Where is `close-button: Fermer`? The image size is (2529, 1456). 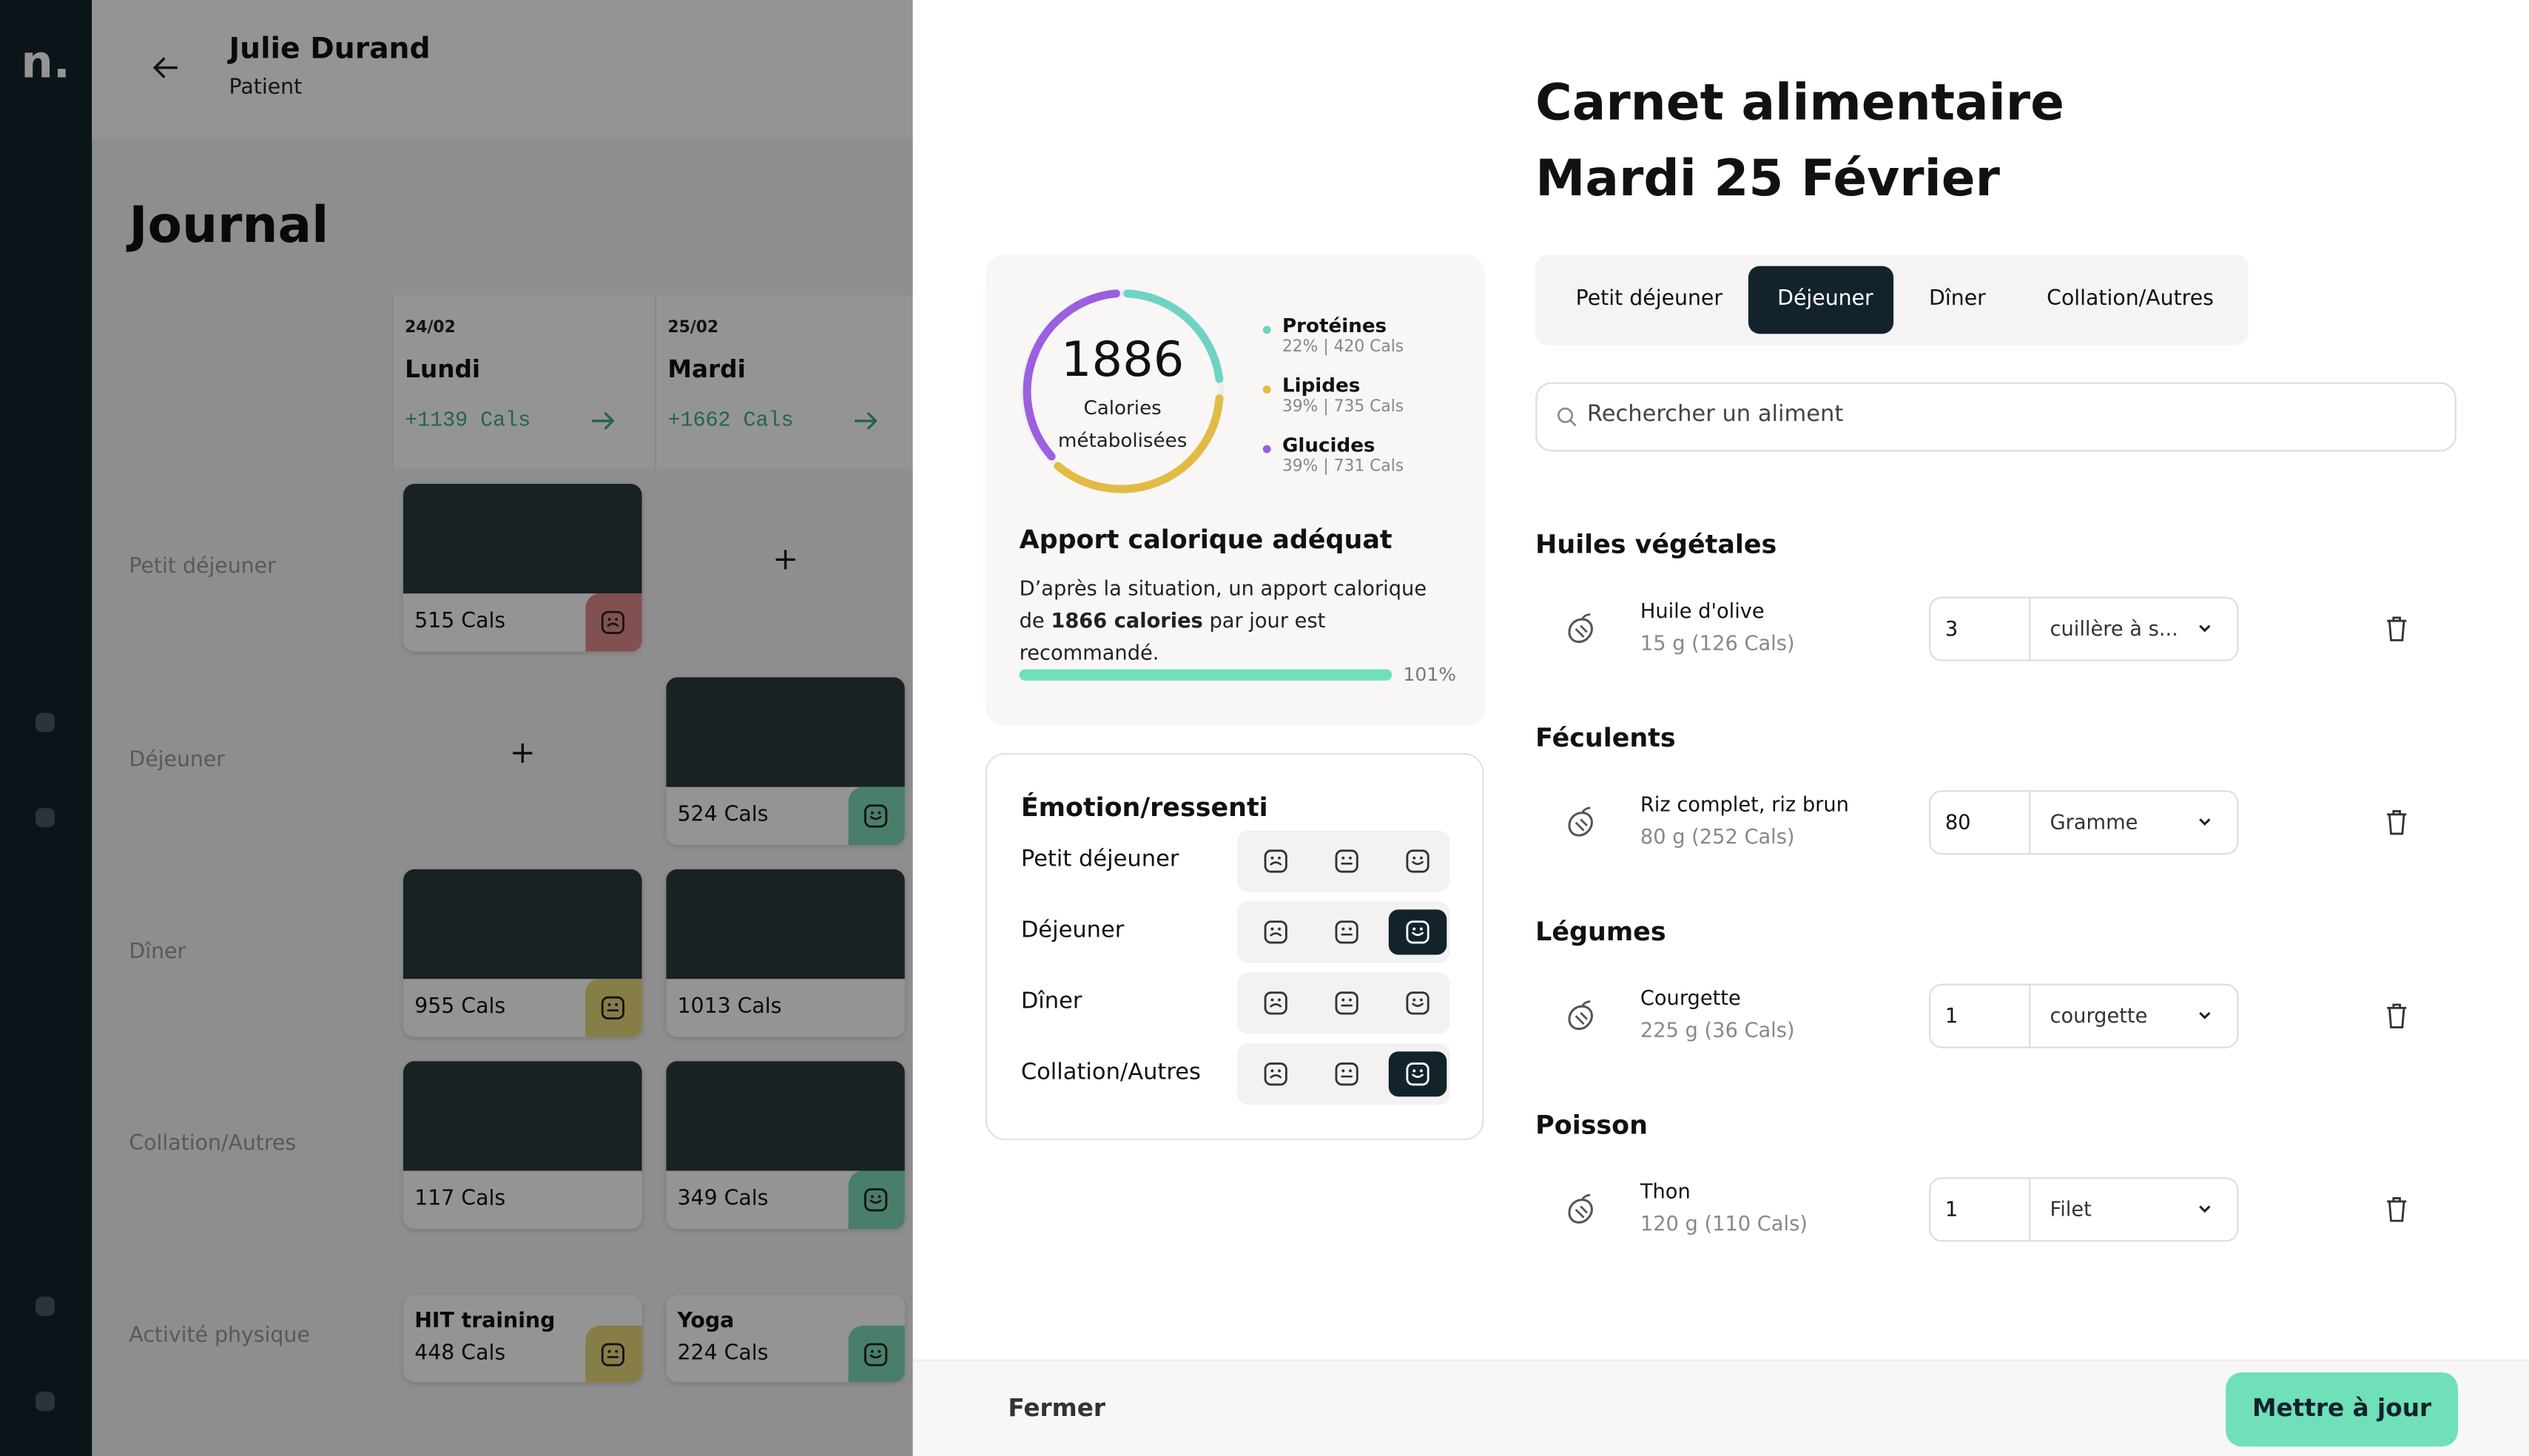
close-button: Fermer is located at coordinates (1057, 1408).